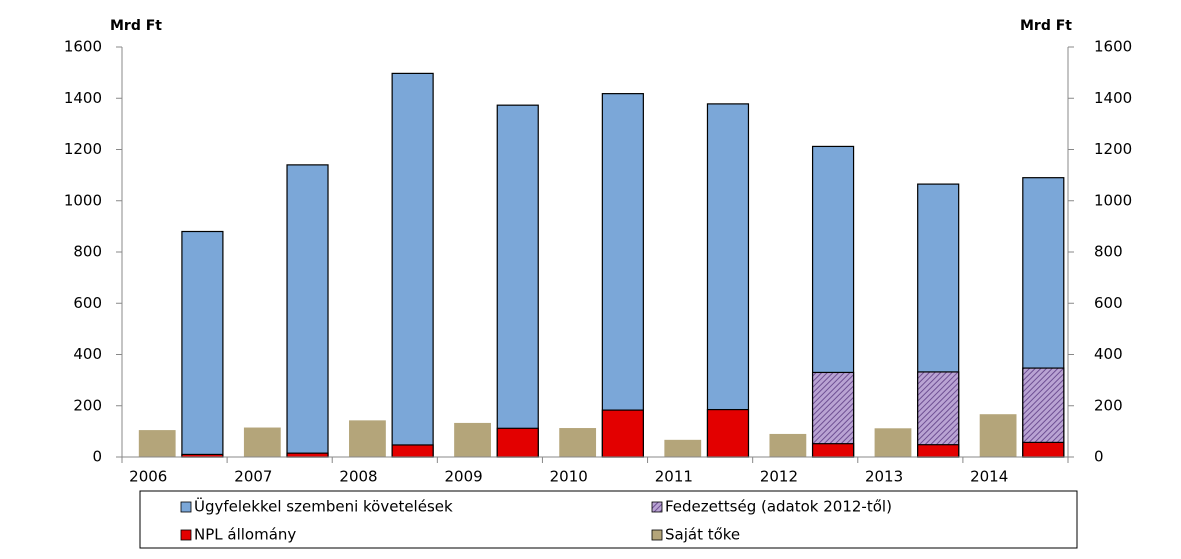 The width and height of the screenshot is (1181, 559). Describe the element at coordinates (884, 477) in the screenshot. I see `x-tick-label: 2013` at that location.